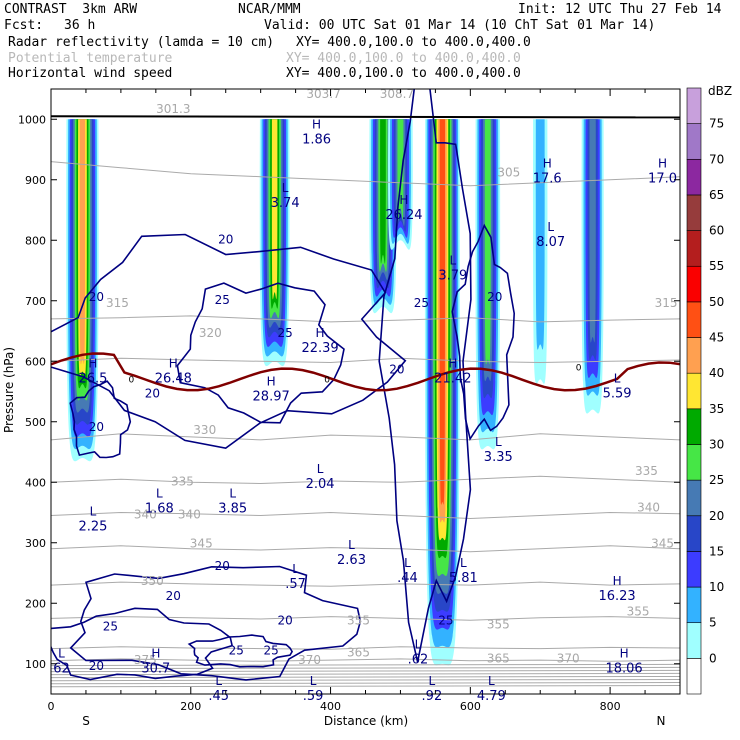 The height and width of the screenshot is (740, 740). Describe the element at coordinates (716, 444) in the screenshot. I see `colorbar-label: 30` at that location.